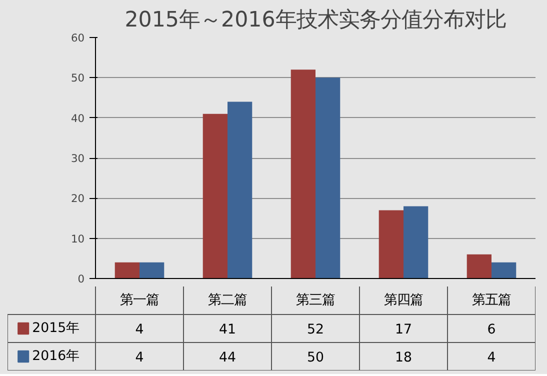 The image size is (547, 376). What do you see at coordinates (491, 300) in the screenshot?
I see `x-tick-label: 第五篇` at bounding box center [491, 300].